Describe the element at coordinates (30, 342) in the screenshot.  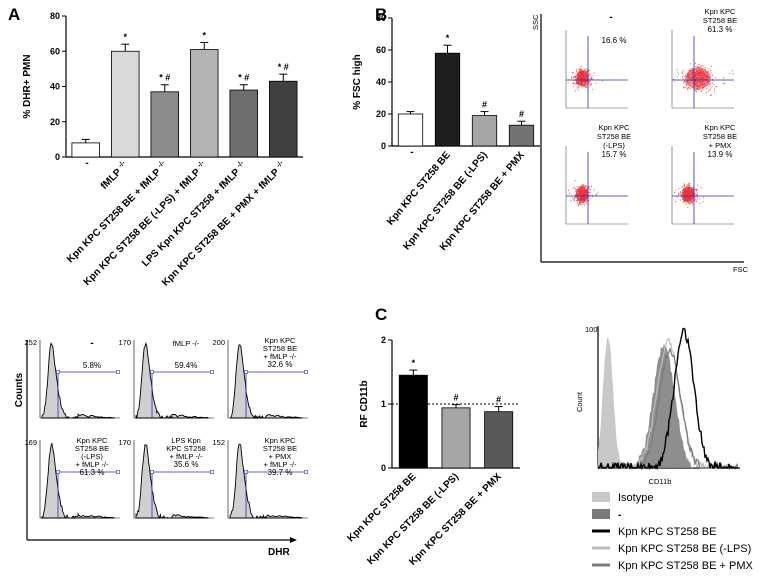
I see `hist-ymax: 252` at that location.